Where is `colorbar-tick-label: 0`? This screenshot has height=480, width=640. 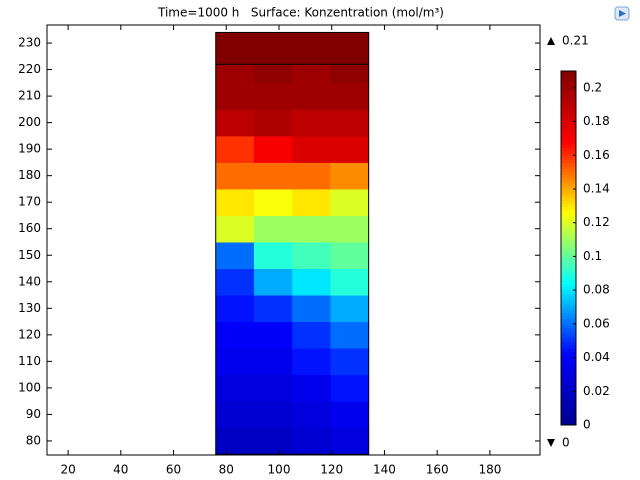
colorbar-tick-label: 0 is located at coordinates (587, 425).